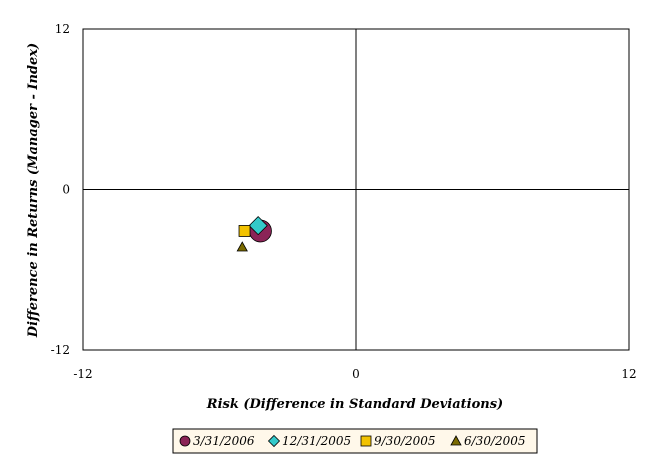 The height and width of the screenshot is (463, 658). What do you see at coordinates (456, 440) in the screenshot?
I see `legend-marker-triangle` at bounding box center [456, 440].